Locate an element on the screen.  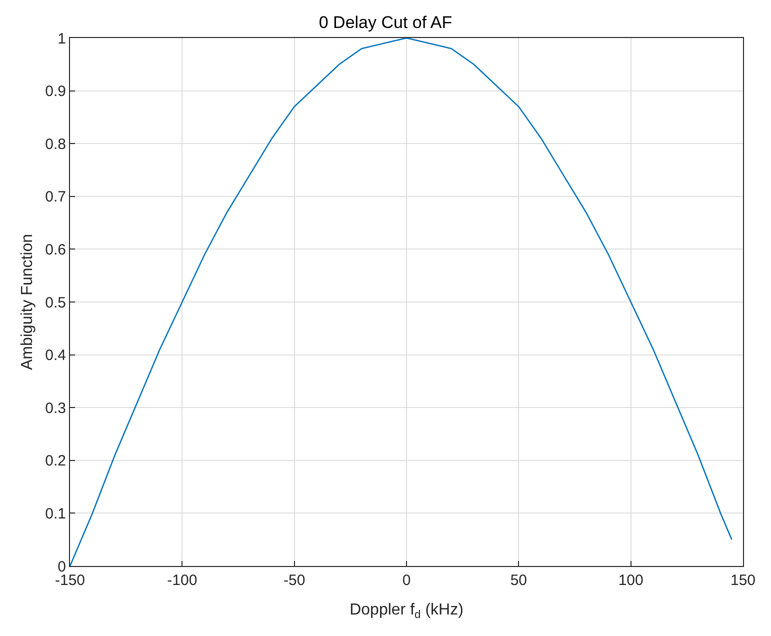
y-tick-label: 0.8 is located at coordinates (55, 144).